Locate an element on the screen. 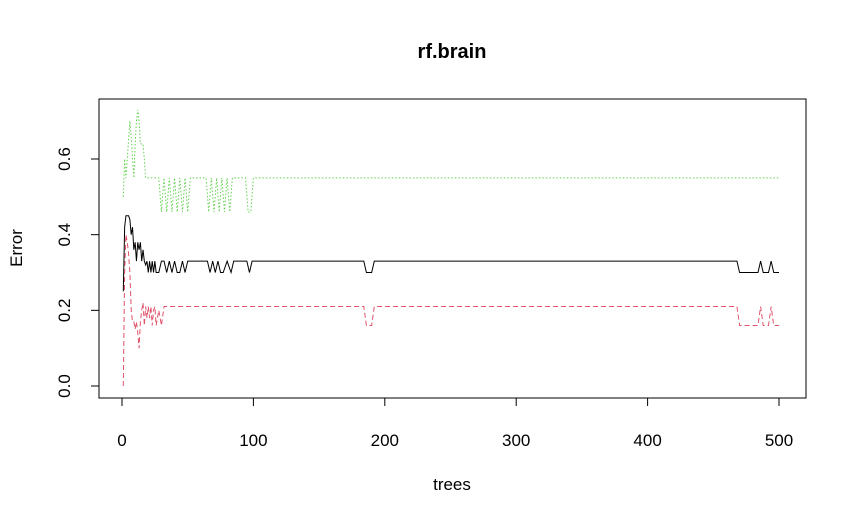 The image size is (857, 521). y-tick-label: 0.6 is located at coordinates (64, 159).